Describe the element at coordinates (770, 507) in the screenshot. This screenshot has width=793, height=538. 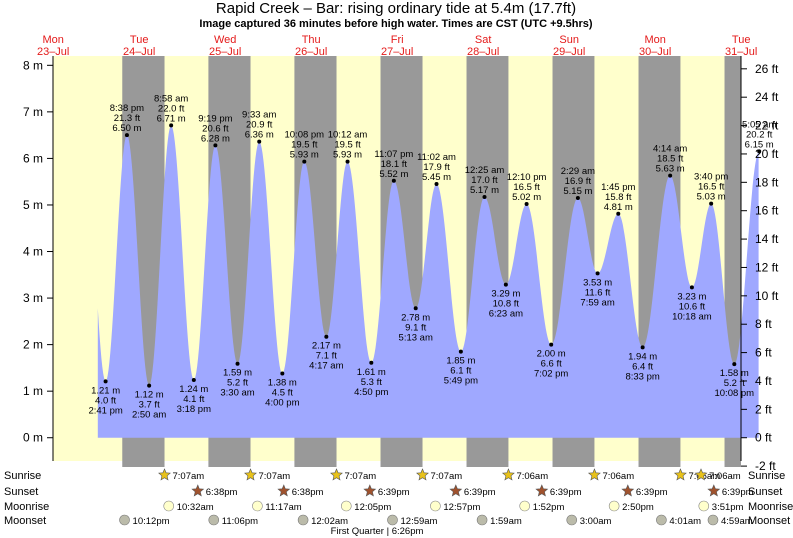
I see `moonrise-row-label-right: Moonrise` at that location.